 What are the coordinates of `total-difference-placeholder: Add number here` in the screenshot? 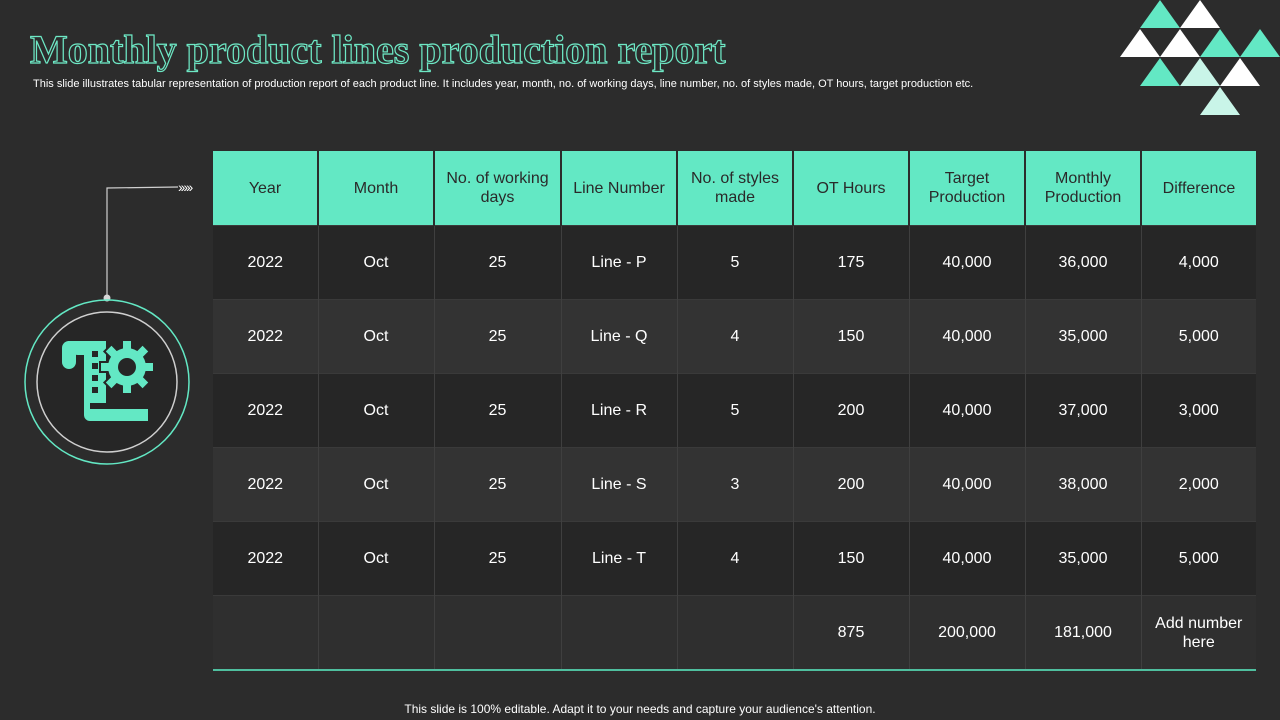 It's located at (1198, 633).